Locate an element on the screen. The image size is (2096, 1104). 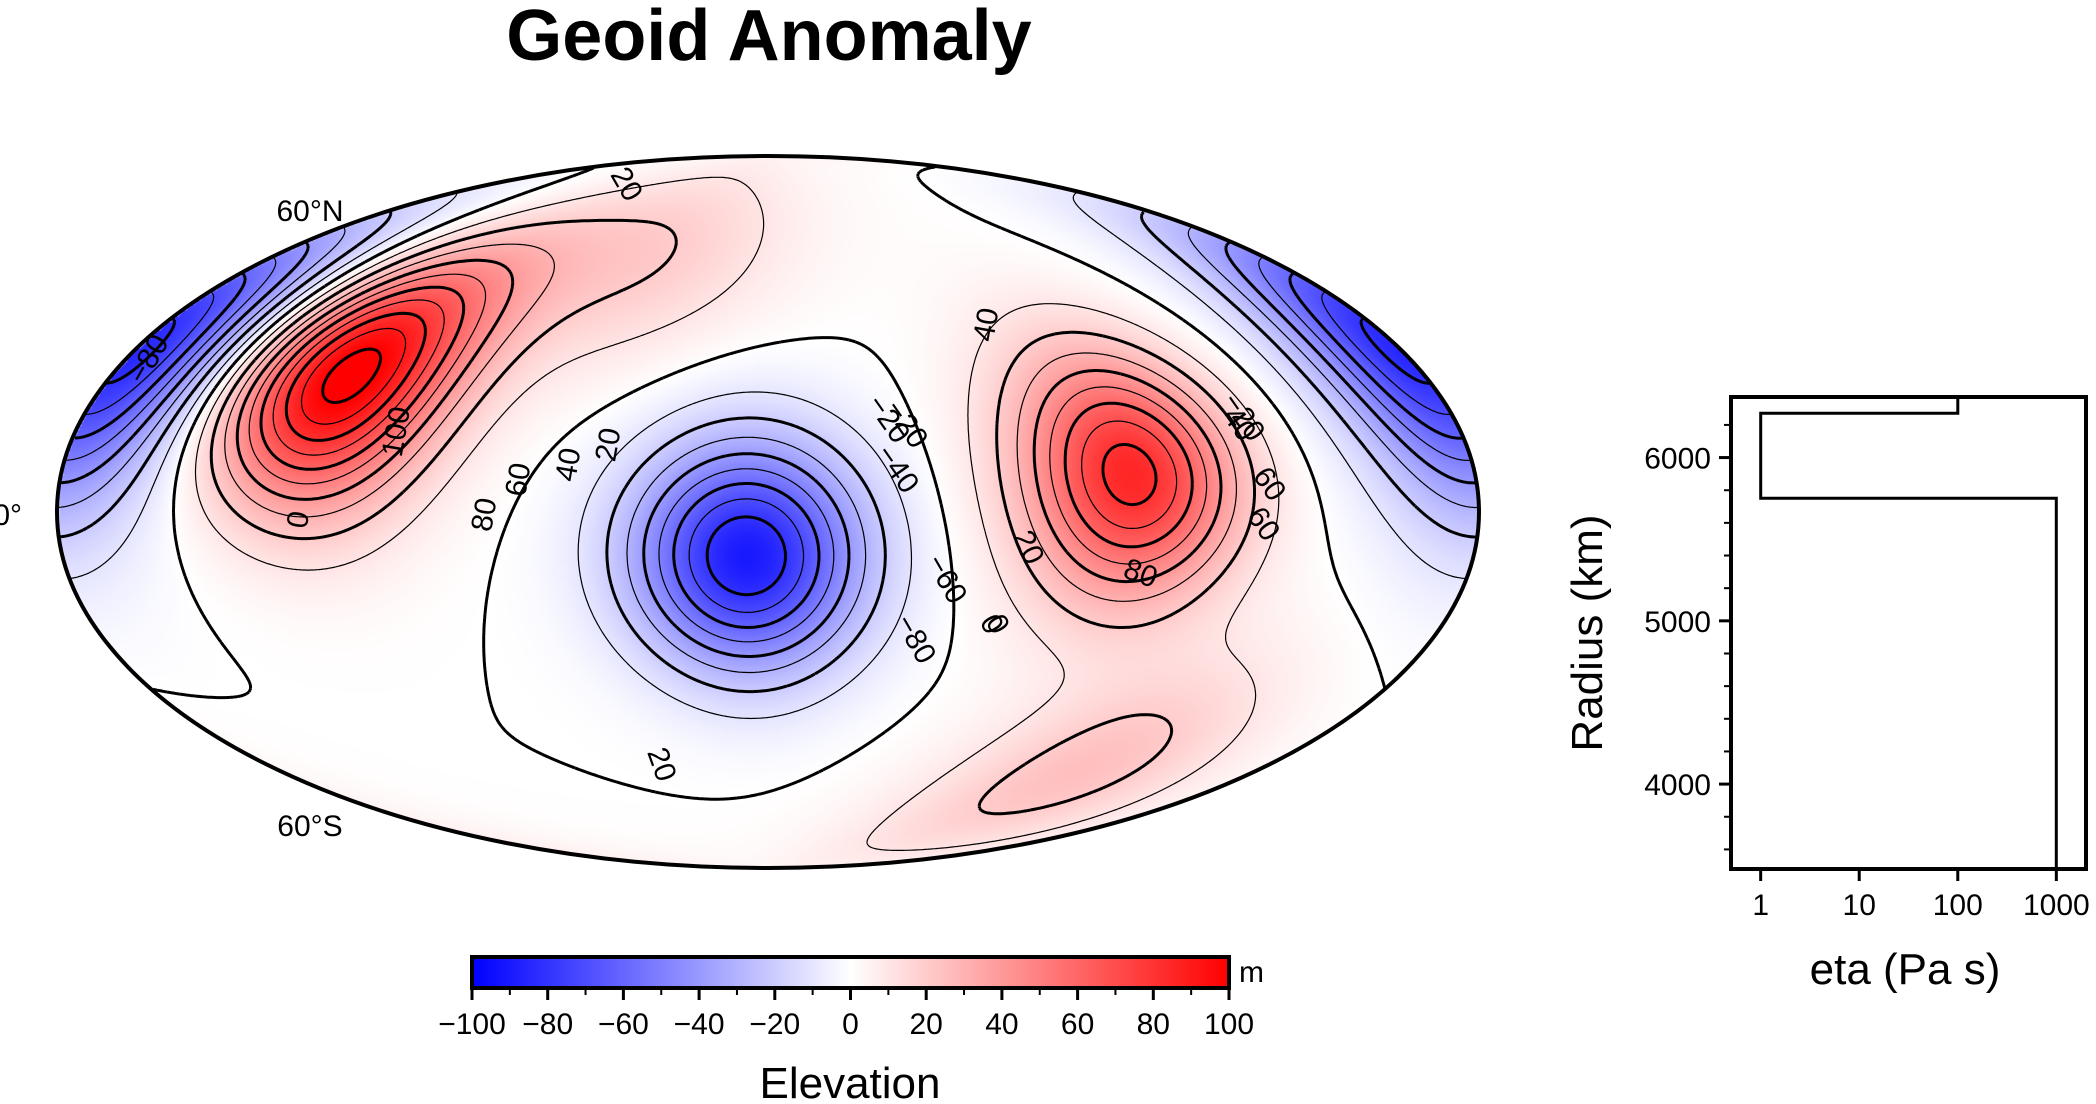
profile-ylabel: Radius (km) is located at coordinates (1587, 632).